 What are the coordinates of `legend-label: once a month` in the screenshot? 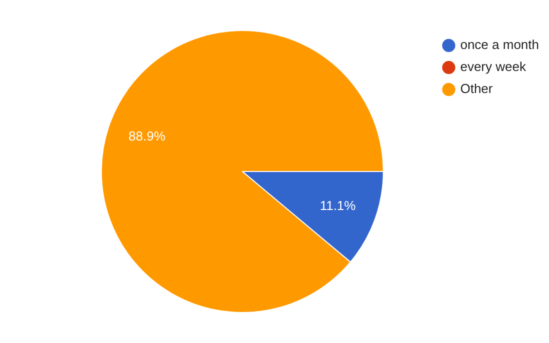 It's located at (500, 44).